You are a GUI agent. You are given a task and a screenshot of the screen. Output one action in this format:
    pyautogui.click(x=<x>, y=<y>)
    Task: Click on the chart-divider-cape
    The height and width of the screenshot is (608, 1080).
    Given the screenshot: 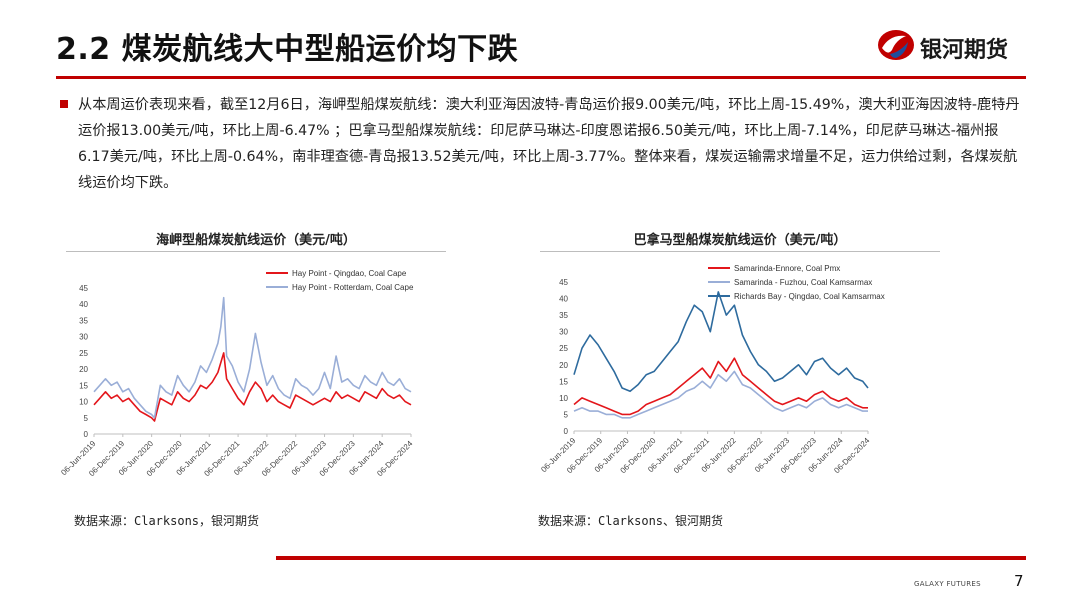 What is the action you would take?
    pyautogui.click(x=256, y=251)
    